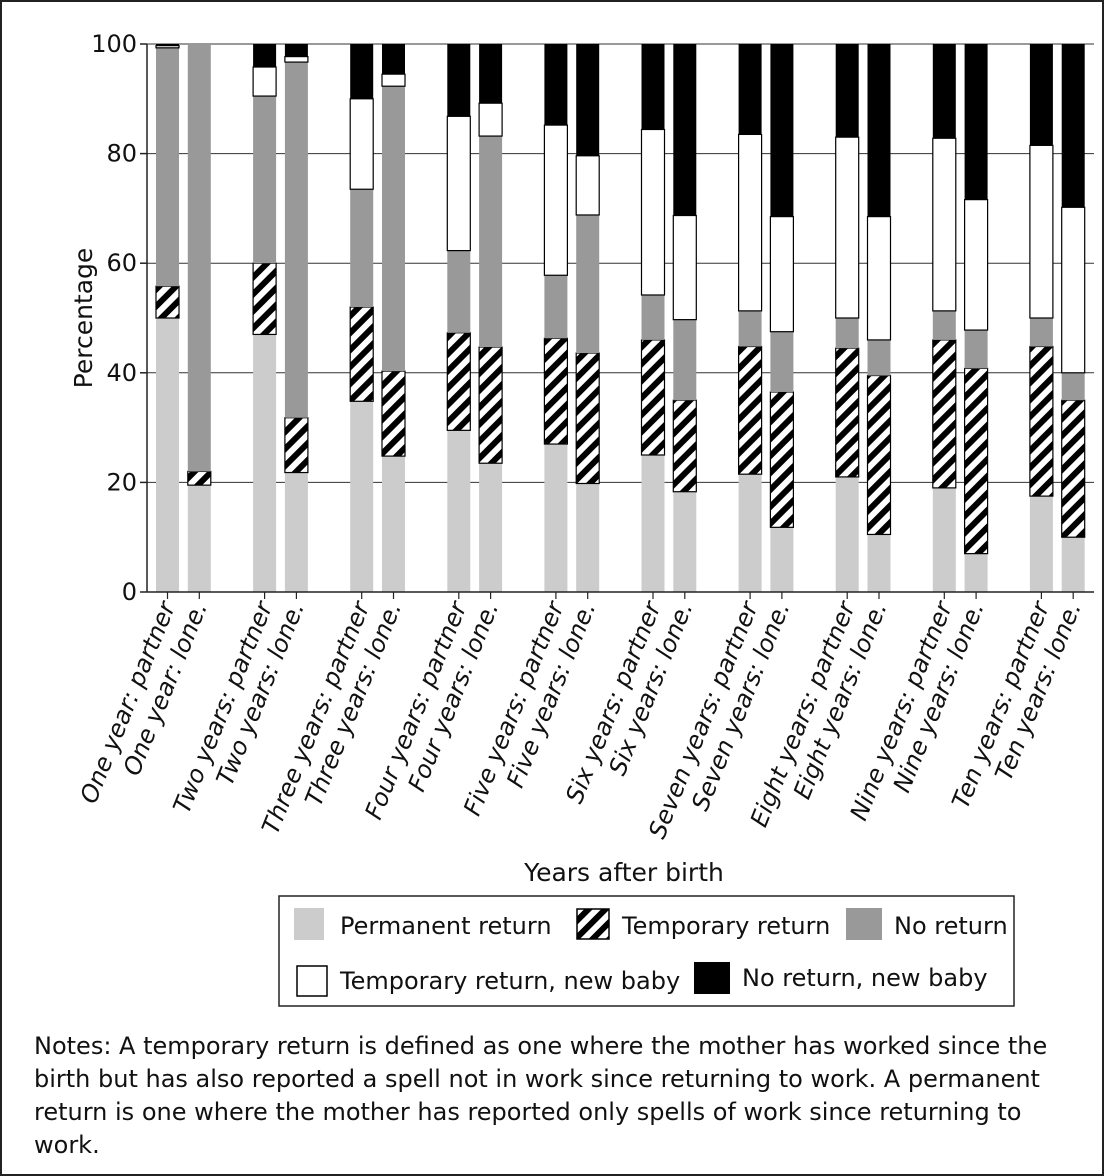 Image resolution: width=1104 pixels, height=1176 pixels. What do you see at coordinates (312, 981) in the screenshot?
I see `legend-swatch-temporary-return-new-baby` at bounding box center [312, 981].